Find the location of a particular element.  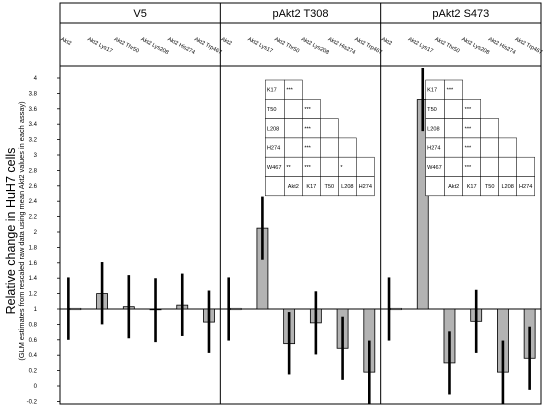

y-tick-label: 2 is located at coordinates (36, 233).